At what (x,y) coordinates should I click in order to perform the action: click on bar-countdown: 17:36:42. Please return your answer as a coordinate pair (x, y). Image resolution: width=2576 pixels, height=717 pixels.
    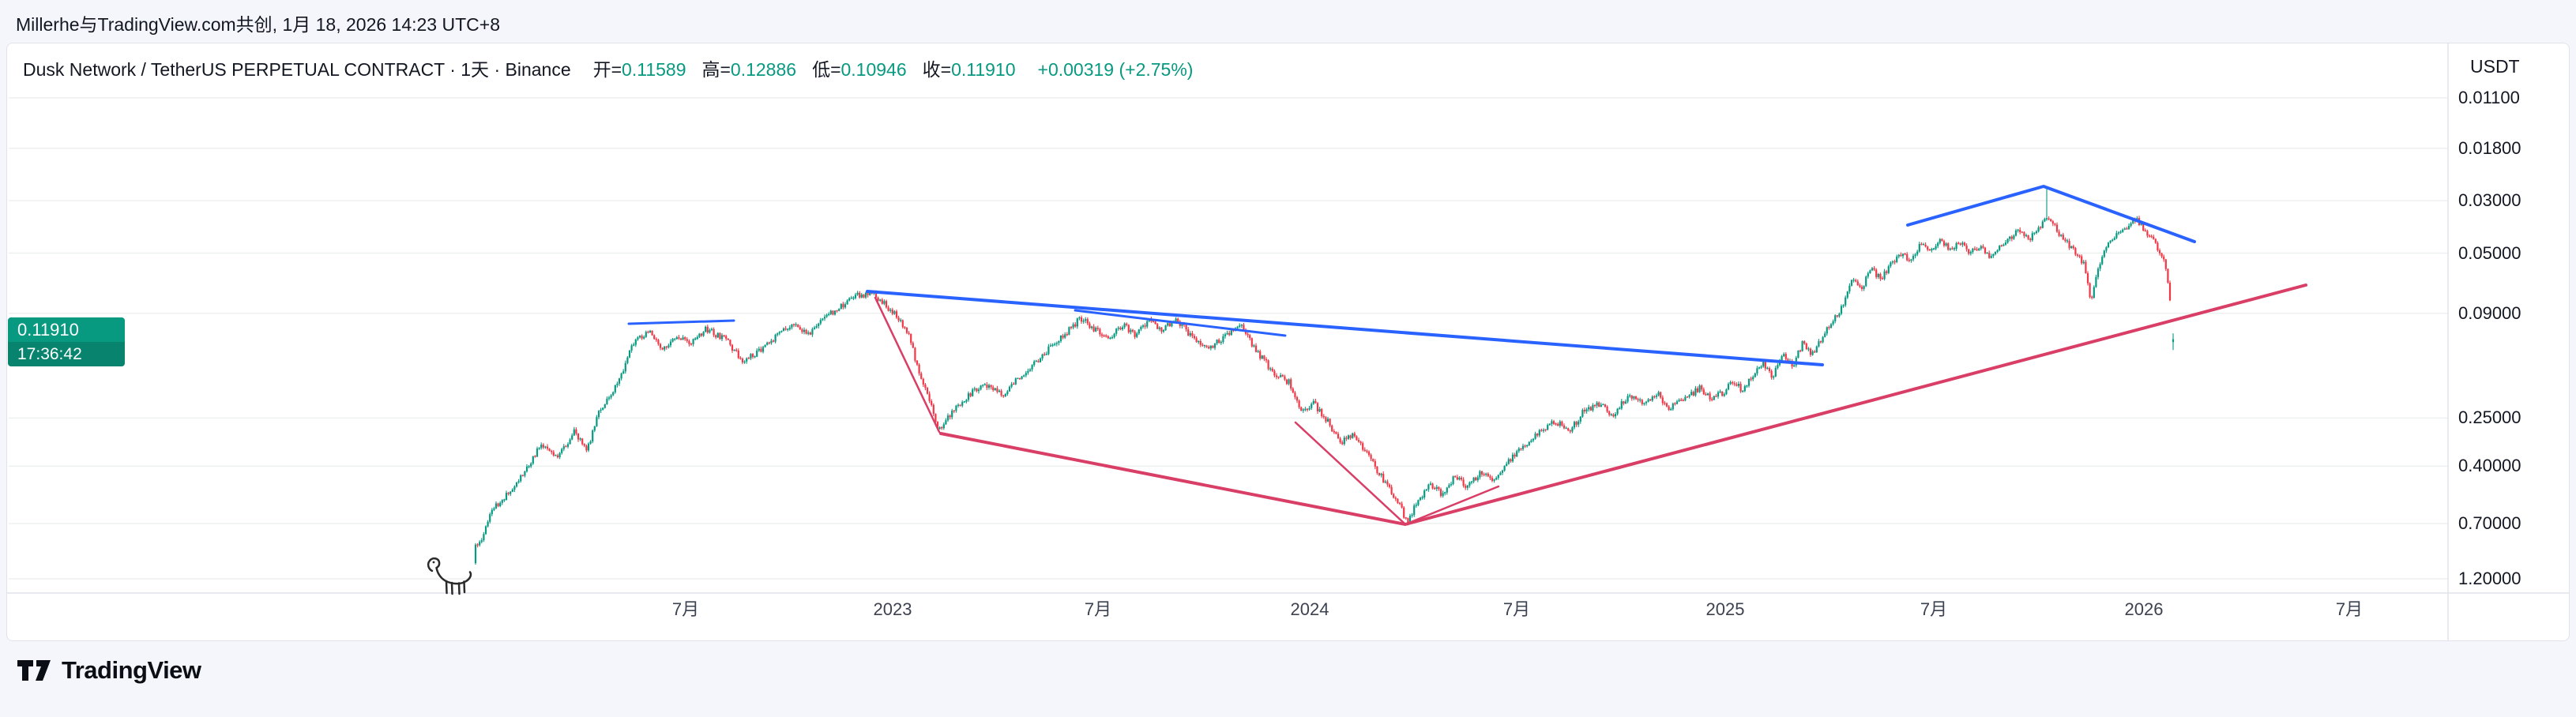
    Looking at the image, I should click on (66, 354).